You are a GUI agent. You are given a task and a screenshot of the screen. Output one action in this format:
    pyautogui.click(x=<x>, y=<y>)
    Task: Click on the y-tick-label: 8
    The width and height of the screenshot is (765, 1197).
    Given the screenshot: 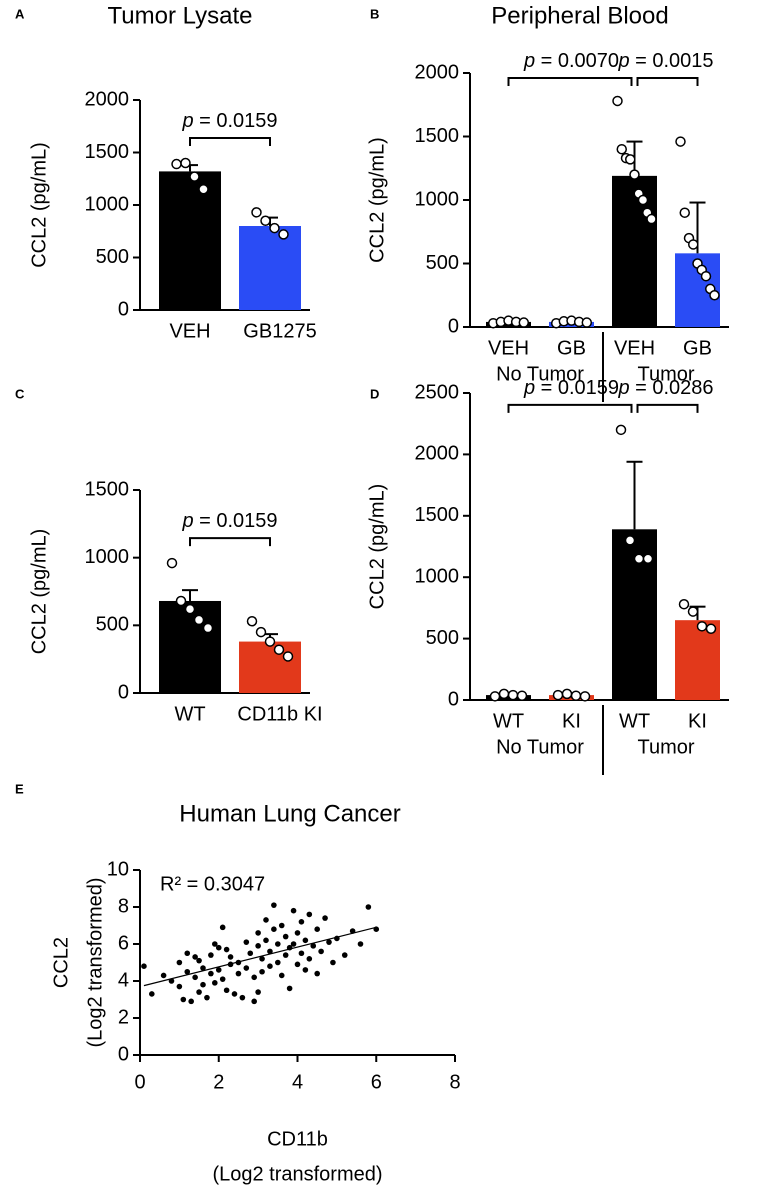 What is the action you would take?
    pyautogui.click(x=123, y=906)
    